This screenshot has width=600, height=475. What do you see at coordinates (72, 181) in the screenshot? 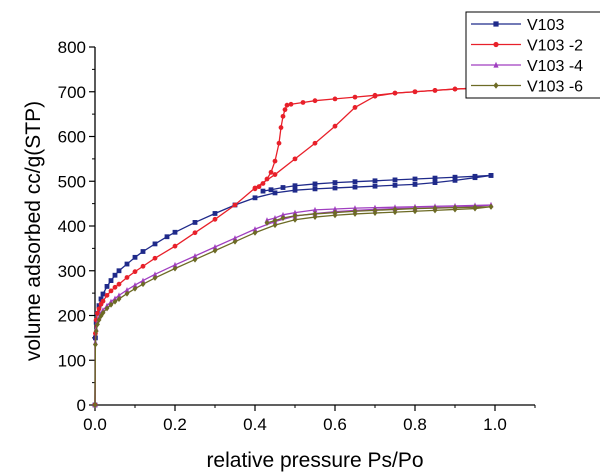
I see `y-tick-label: 500` at bounding box center [72, 181].